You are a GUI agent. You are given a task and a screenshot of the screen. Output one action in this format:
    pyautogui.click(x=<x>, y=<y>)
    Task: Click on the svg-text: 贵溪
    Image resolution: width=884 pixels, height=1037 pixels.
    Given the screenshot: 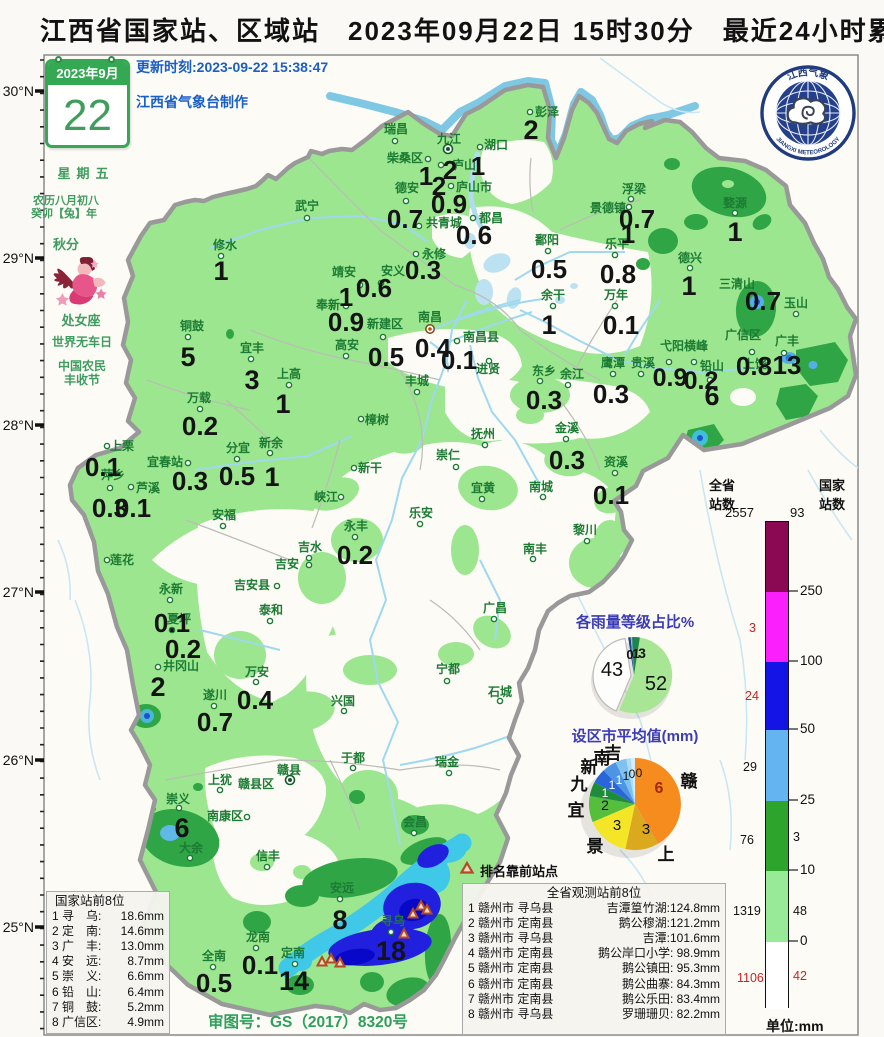 What is the action you would take?
    pyautogui.click(x=643, y=362)
    